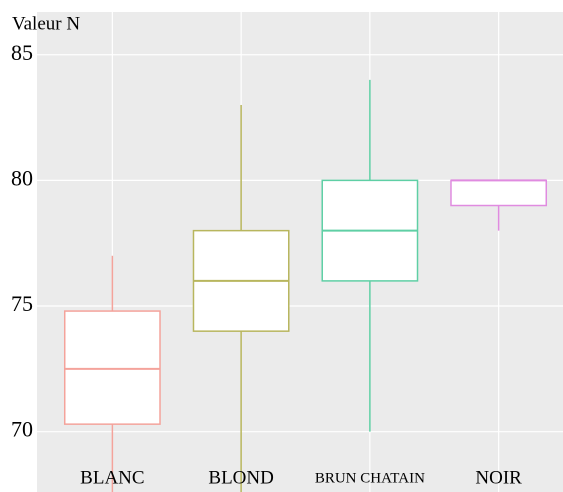 The width and height of the screenshot is (563, 492). Describe the element at coordinates (22, 429) in the screenshot. I see `y-tick-label: 70` at that location.